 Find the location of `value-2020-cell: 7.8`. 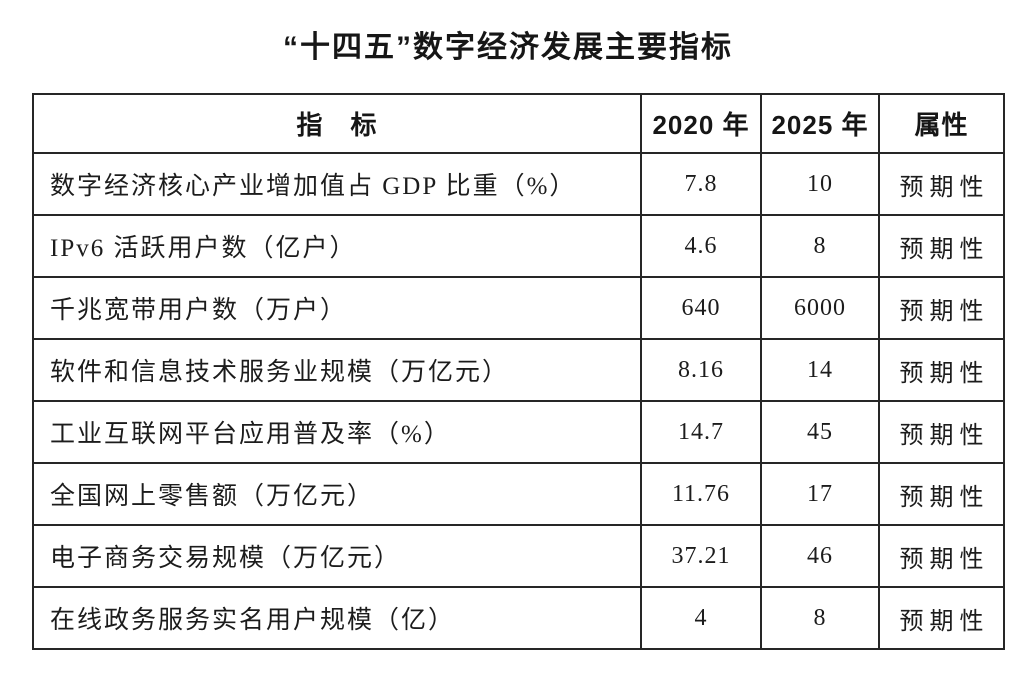

value-2020-cell: 7.8 is located at coordinates (701, 184).